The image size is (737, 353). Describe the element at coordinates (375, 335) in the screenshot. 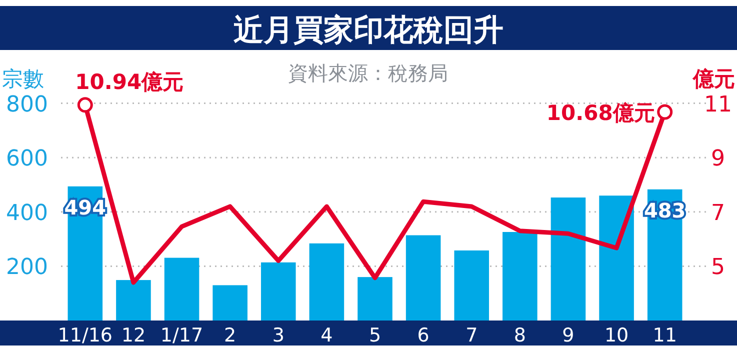

I see `x-tick-label: 5` at that location.